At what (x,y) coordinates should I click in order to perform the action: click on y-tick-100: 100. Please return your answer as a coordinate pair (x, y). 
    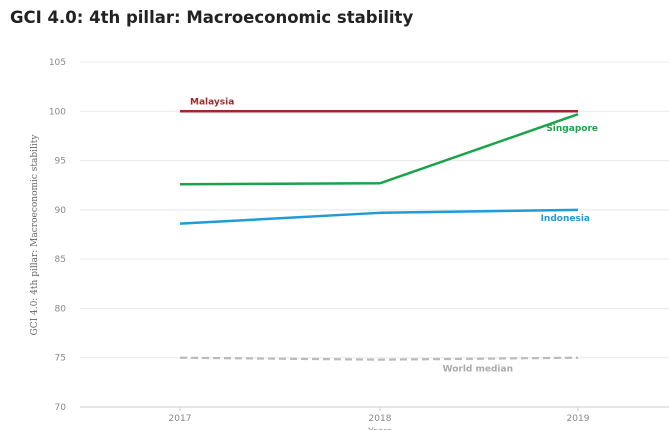
    Looking at the image, I should click on (57, 112).